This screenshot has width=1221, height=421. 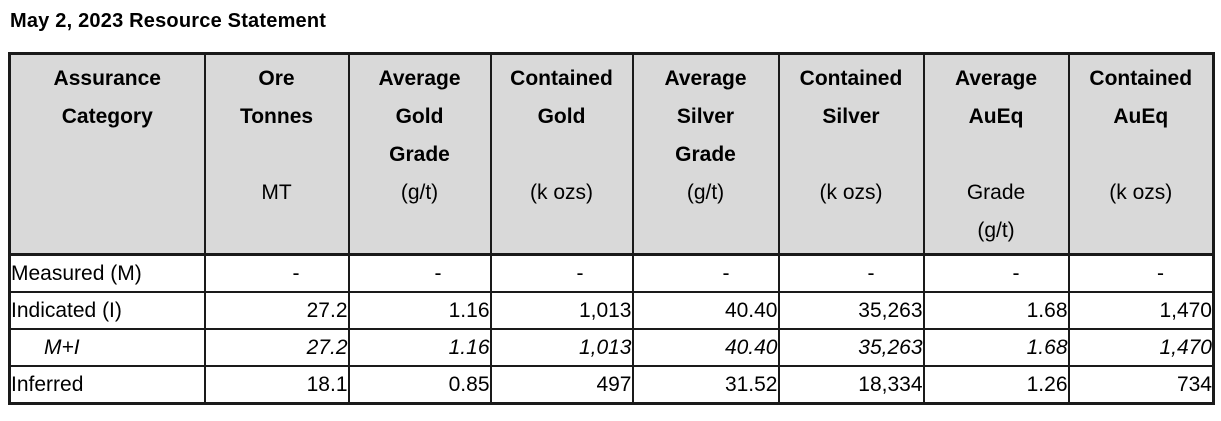 I want to click on header-line: Assurance, so click(x=107, y=78).